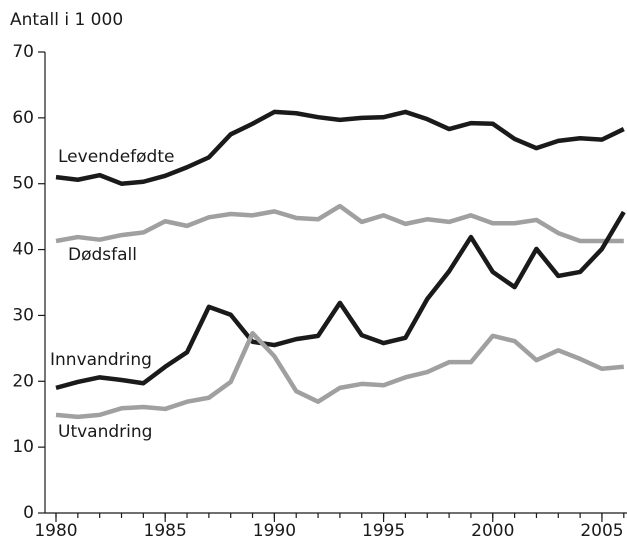  What do you see at coordinates (102, 255) in the screenshot?
I see `series-label: Dødsfall` at bounding box center [102, 255].